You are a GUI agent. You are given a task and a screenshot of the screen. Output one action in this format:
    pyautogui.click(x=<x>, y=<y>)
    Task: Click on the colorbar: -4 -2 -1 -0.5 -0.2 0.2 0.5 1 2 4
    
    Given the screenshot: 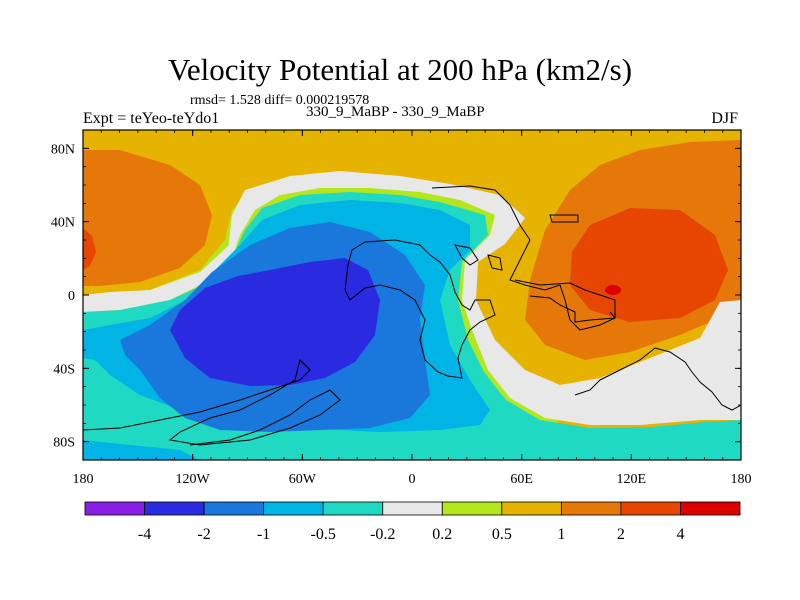 What is the action you would take?
    pyautogui.click(x=412, y=522)
    